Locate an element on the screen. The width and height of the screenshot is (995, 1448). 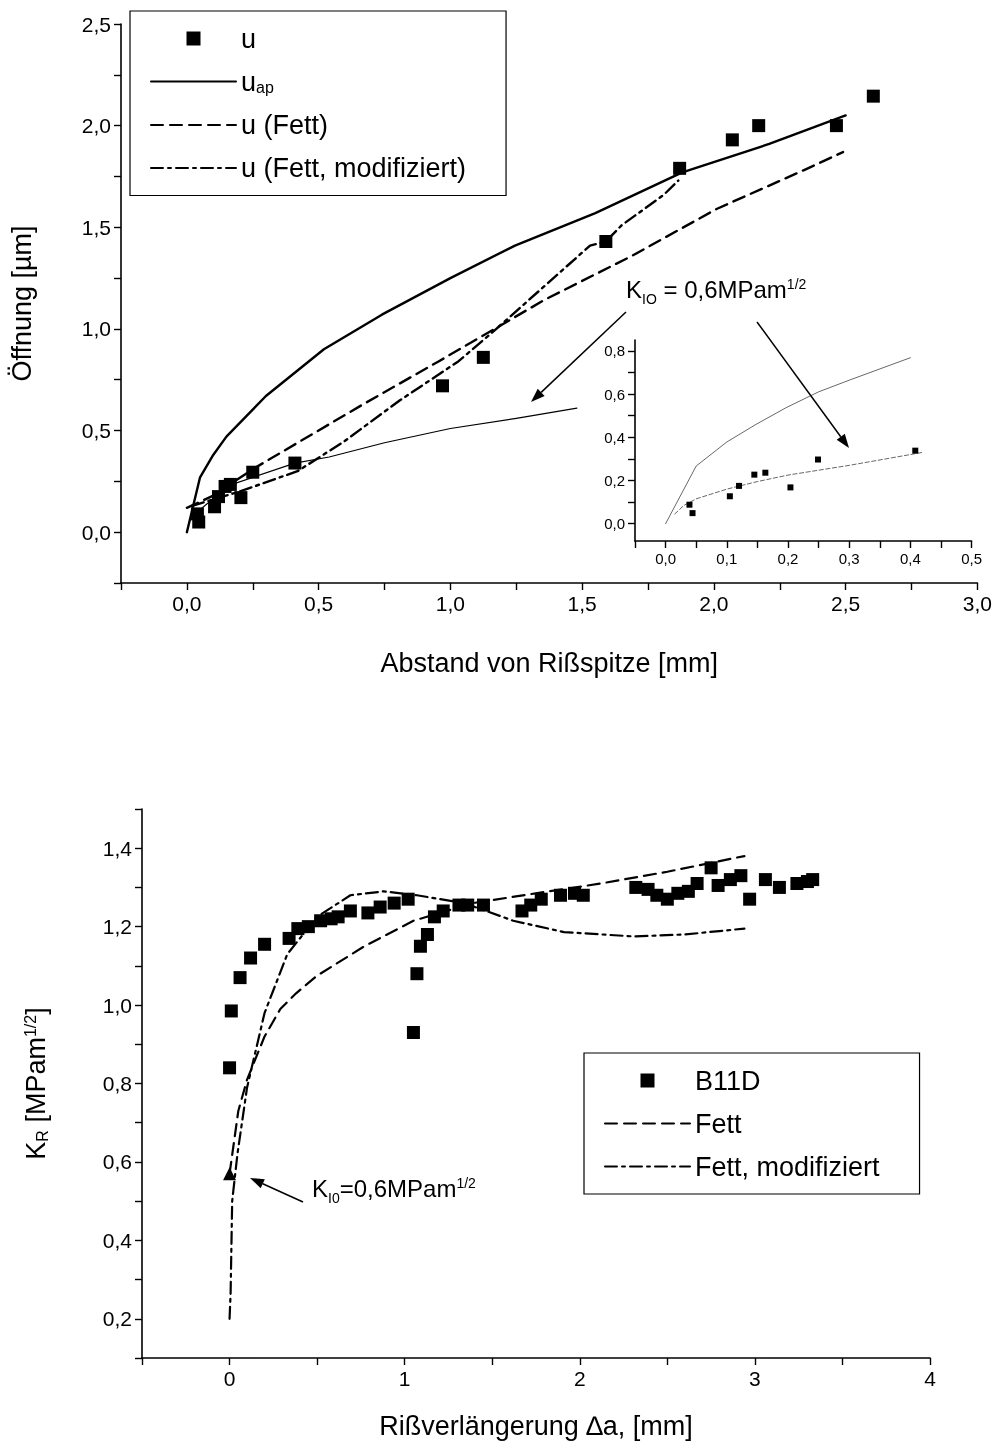
x-tick-label: 0 is located at coordinates (229, 1378).